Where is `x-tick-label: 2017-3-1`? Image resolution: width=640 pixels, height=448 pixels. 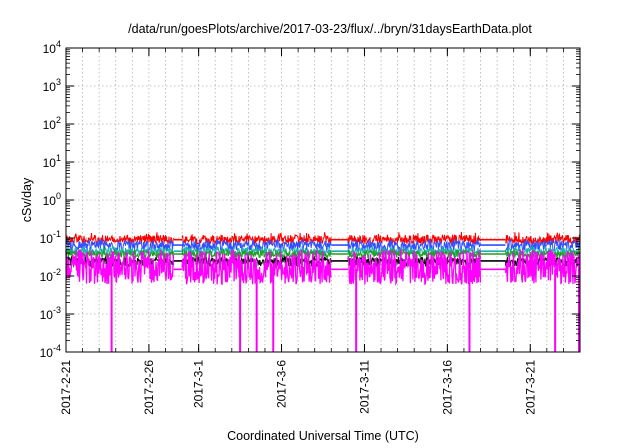 x-tick-label: 2017-3-1 is located at coordinates (199, 384).